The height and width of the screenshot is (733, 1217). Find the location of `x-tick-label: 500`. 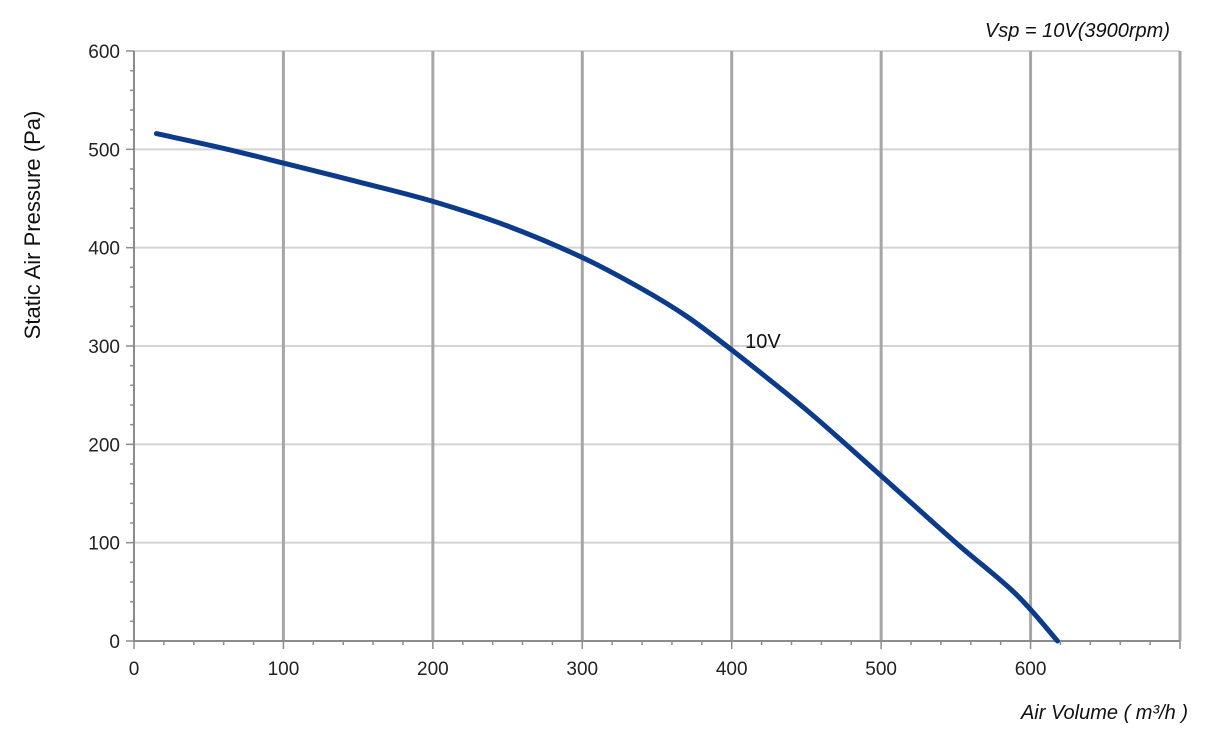

x-tick-label: 500 is located at coordinates (881, 669).